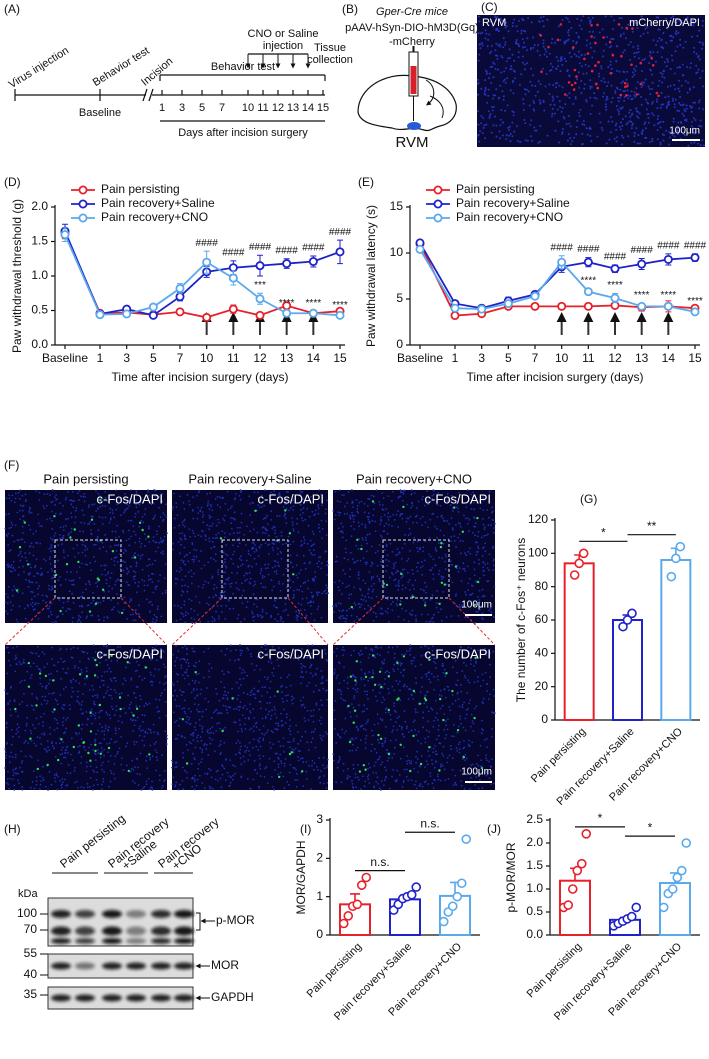 This screenshot has width=709, height=1059. Describe the element at coordinates (413, 80) in the screenshot. I see `syringe-fill` at that location.